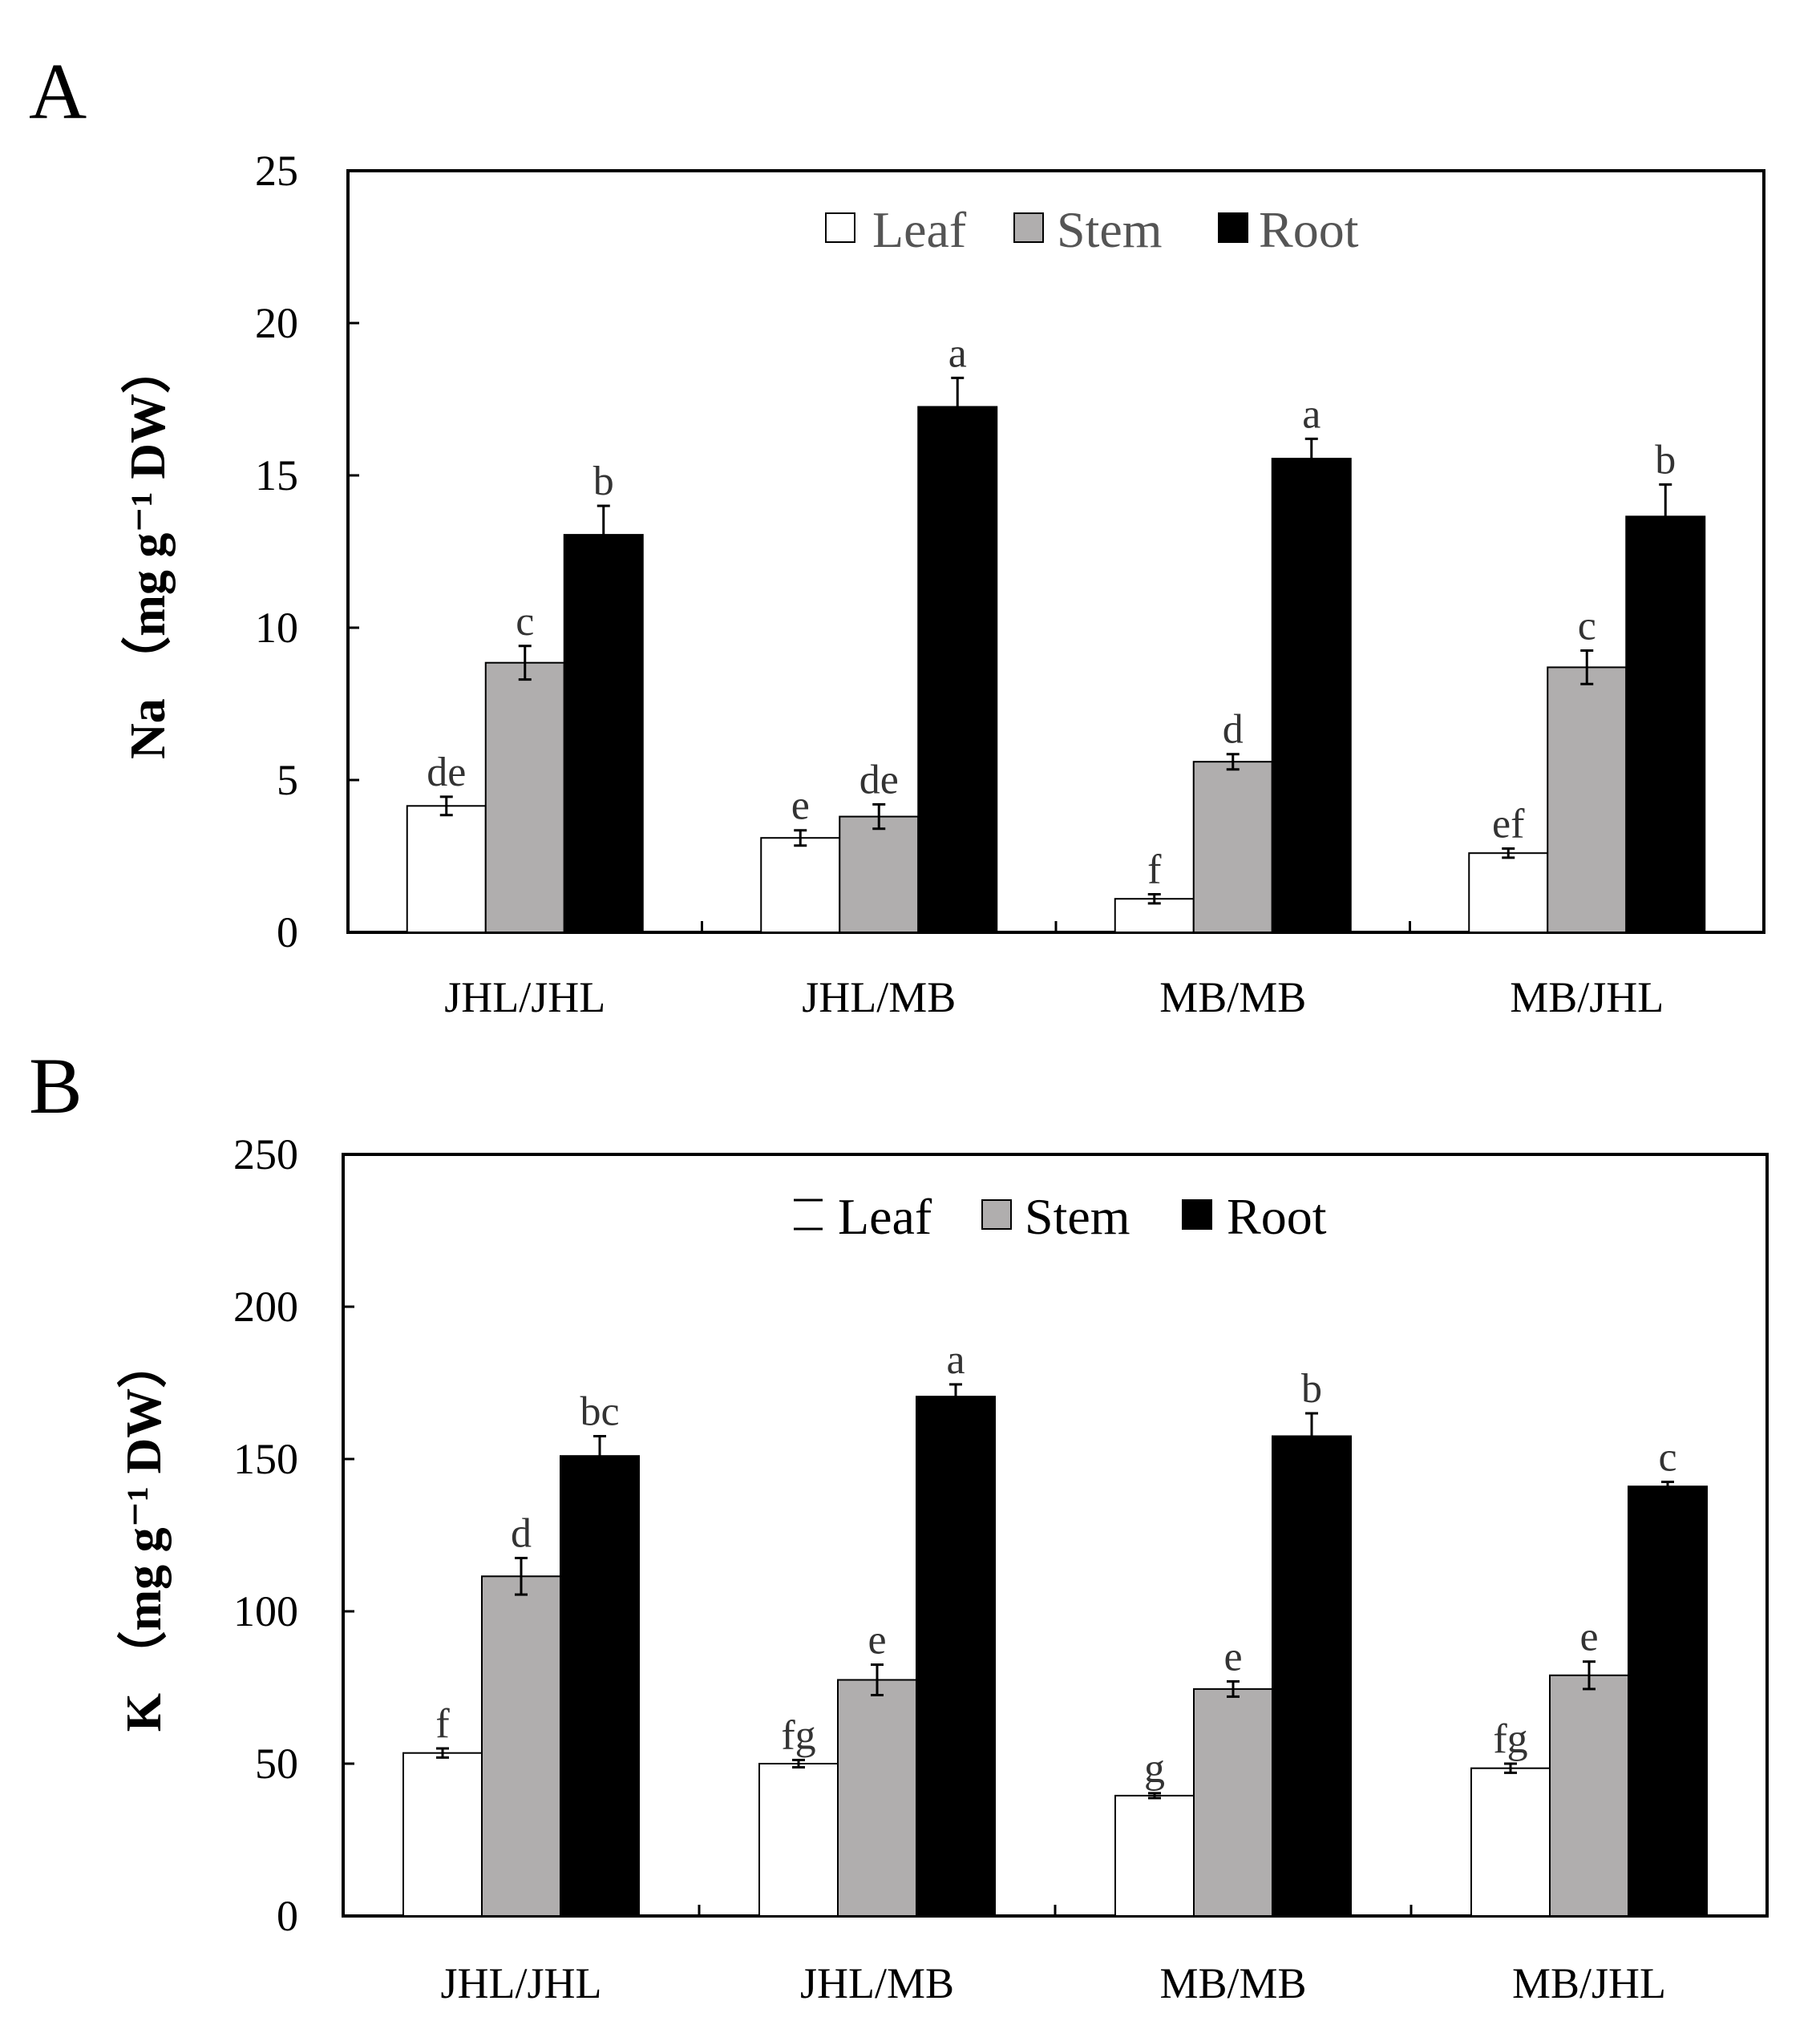  I want to click on significance-letter: ef, so click(1508, 824).